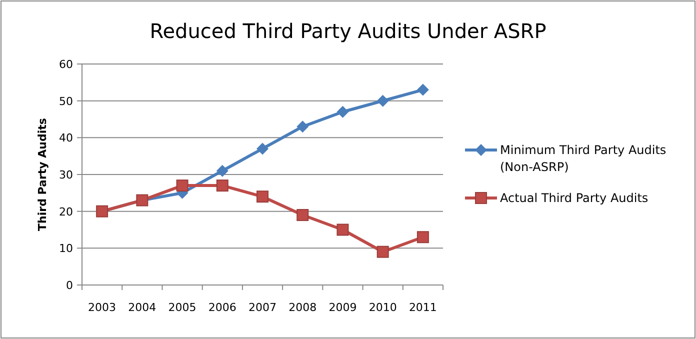  What do you see at coordinates (182, 307) in the screenshot?
I see `x-tick-label: 2005` at bounding box center [182, 307].